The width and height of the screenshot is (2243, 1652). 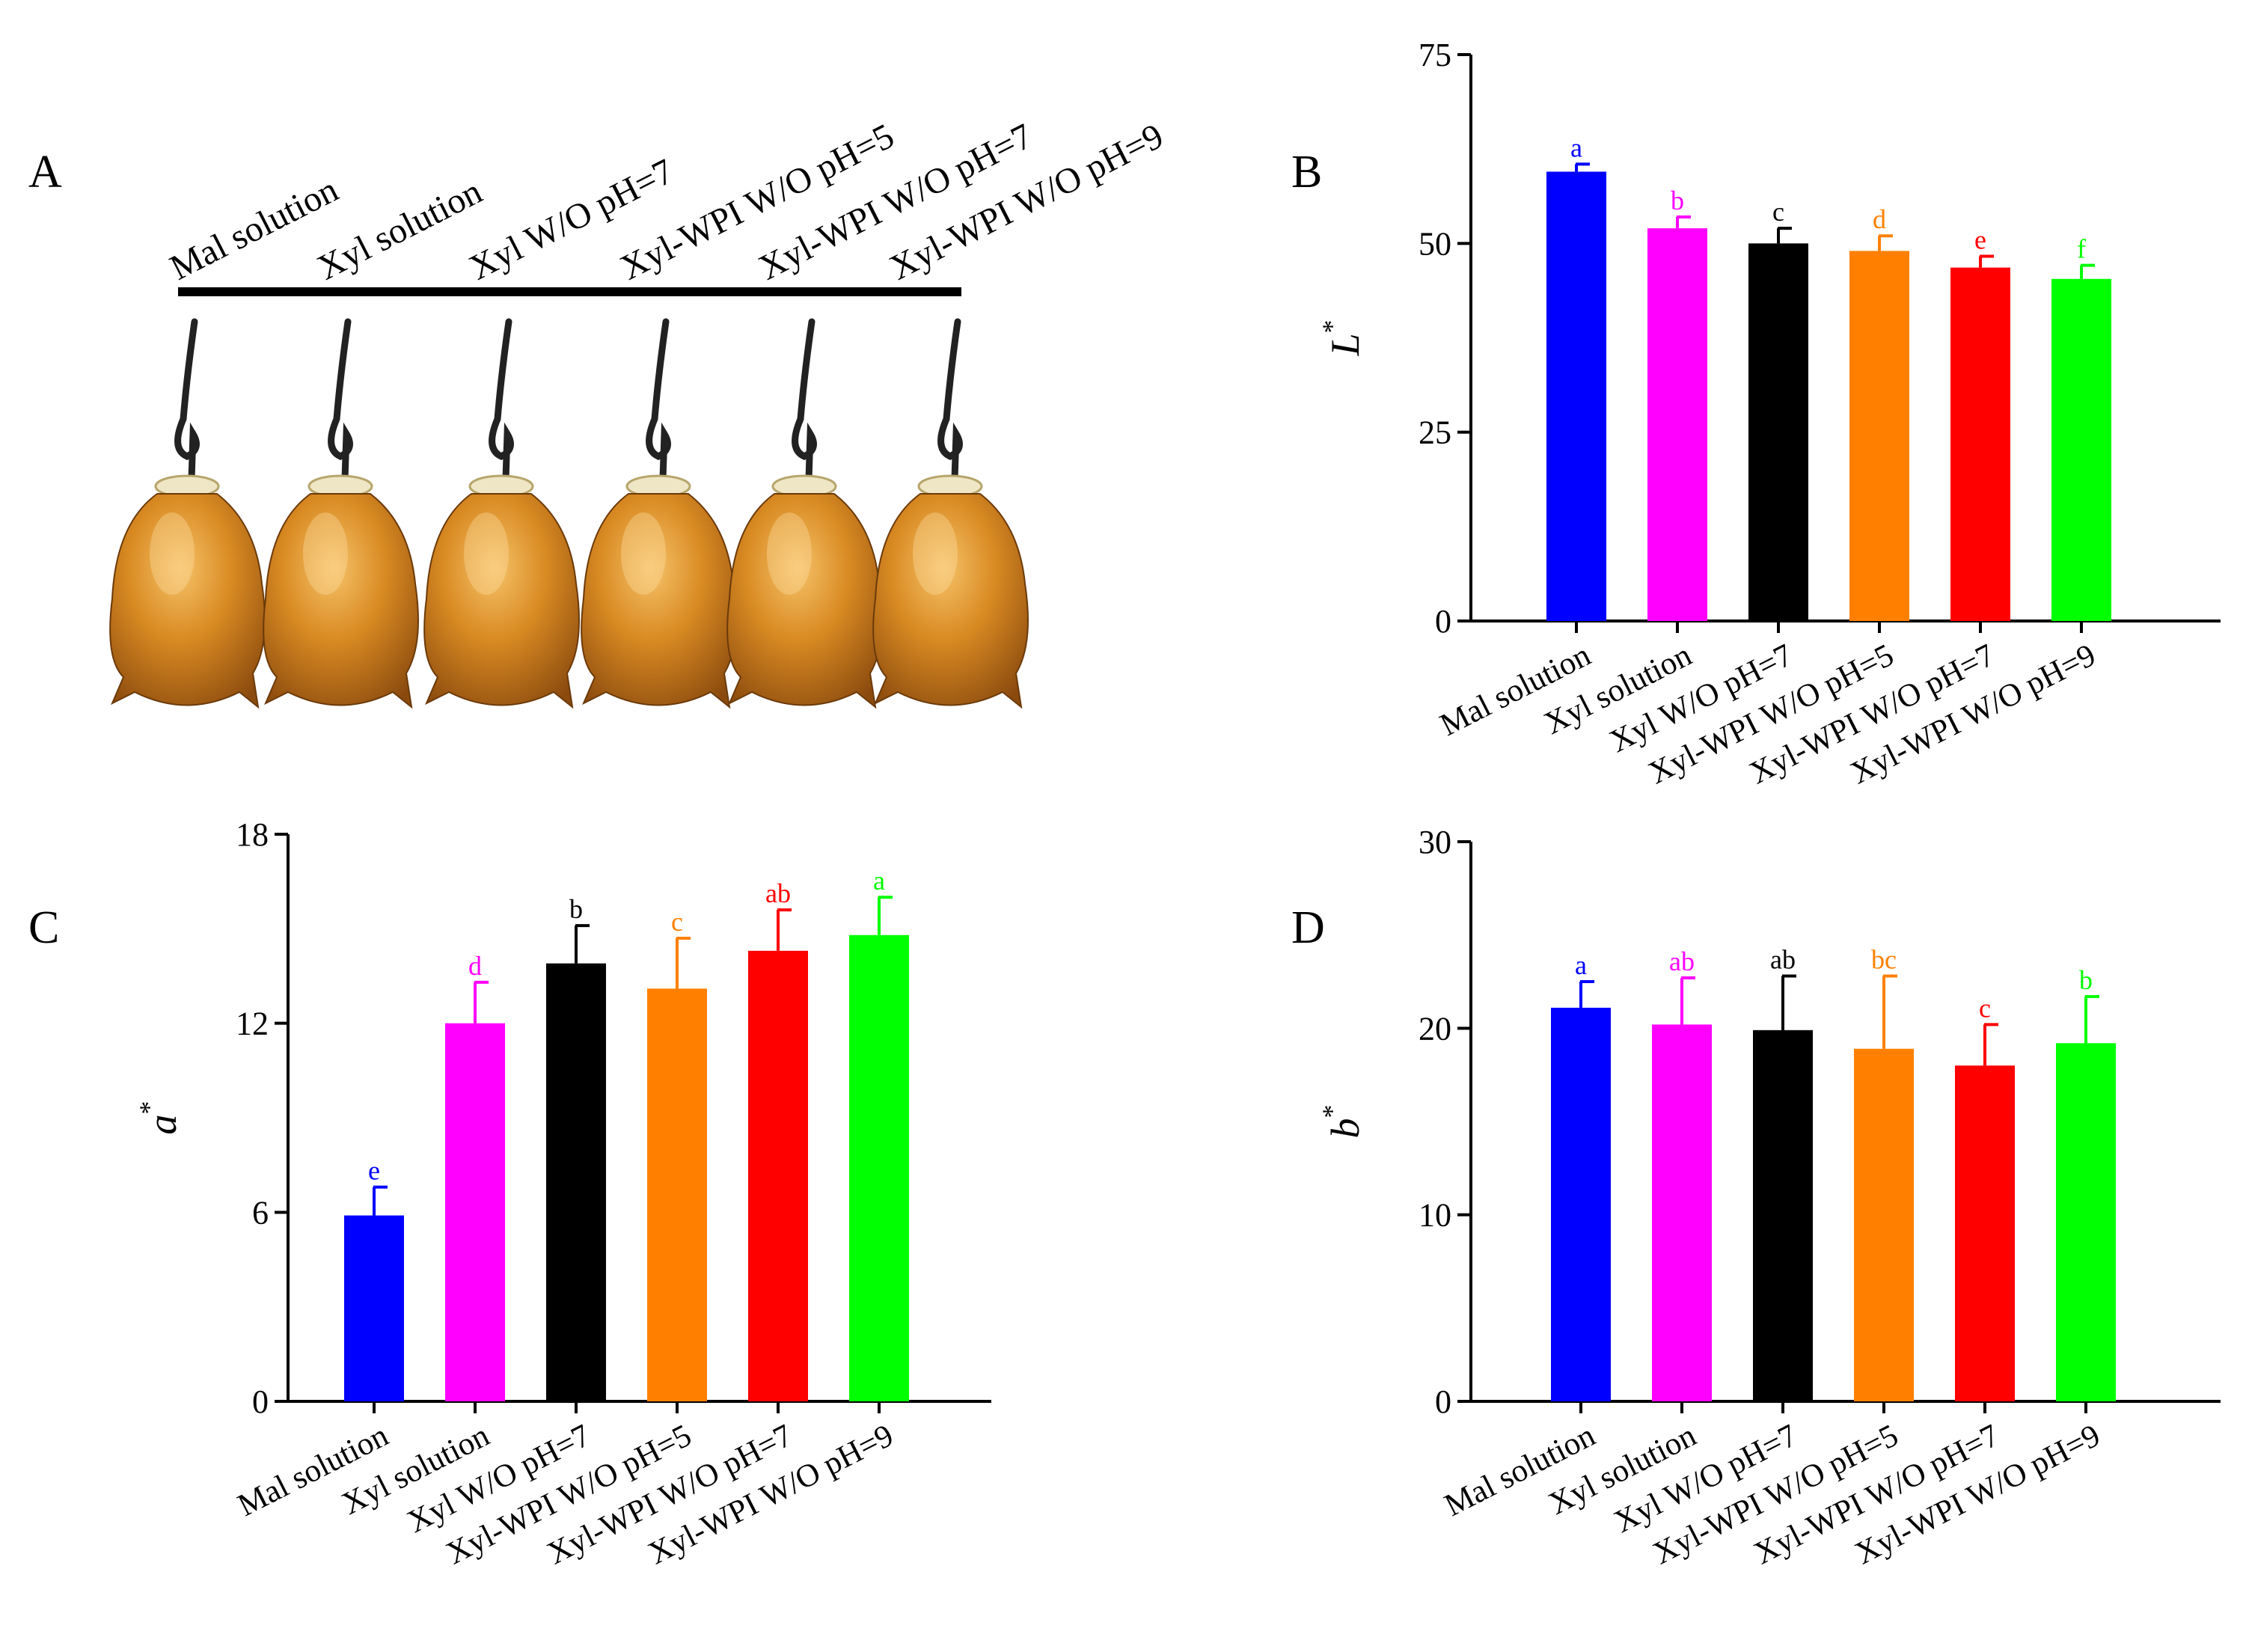 I want to click on y-axis-label: L*, so click(x=1343, y=337).